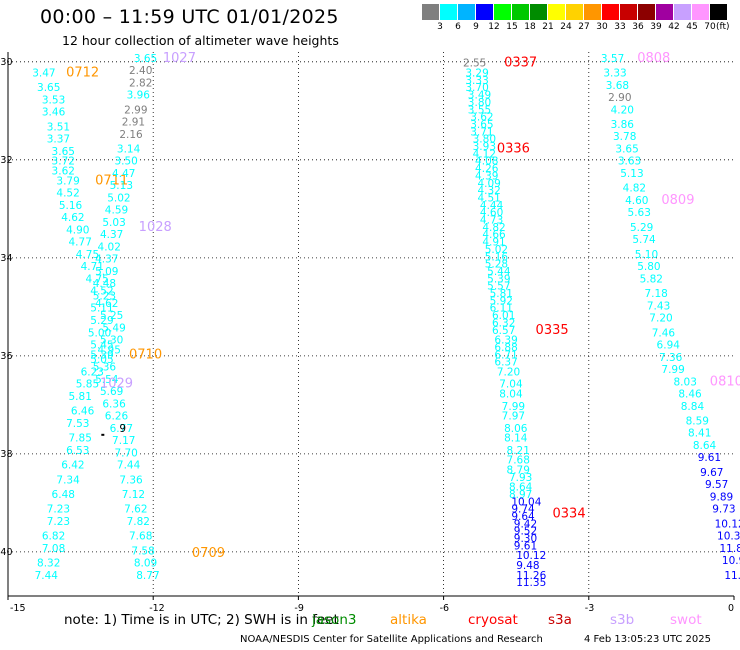 The width and height of the screenshot is (740, 650). Describe the element at coordinates (77, 451) in the screenshot. I see `wave-height-value: 6.53` at that location.